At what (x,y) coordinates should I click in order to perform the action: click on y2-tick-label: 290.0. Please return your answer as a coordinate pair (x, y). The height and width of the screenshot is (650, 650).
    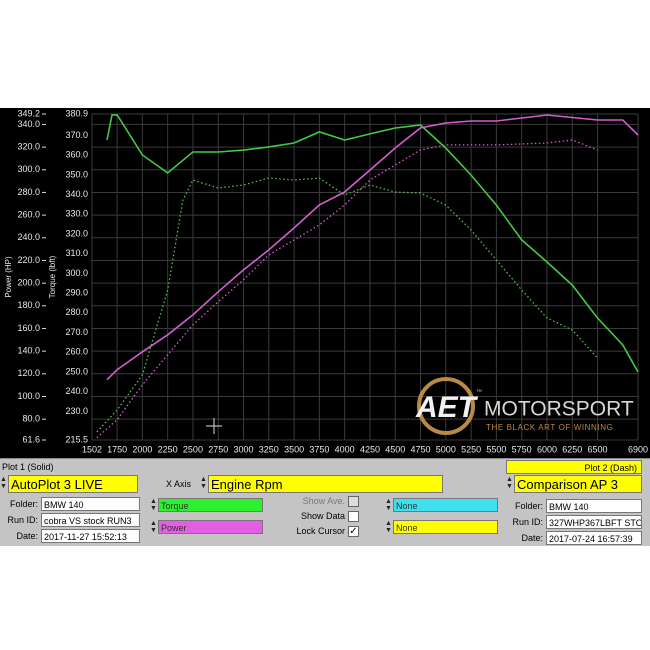
    Looking at the image, I should click on (76, 293).